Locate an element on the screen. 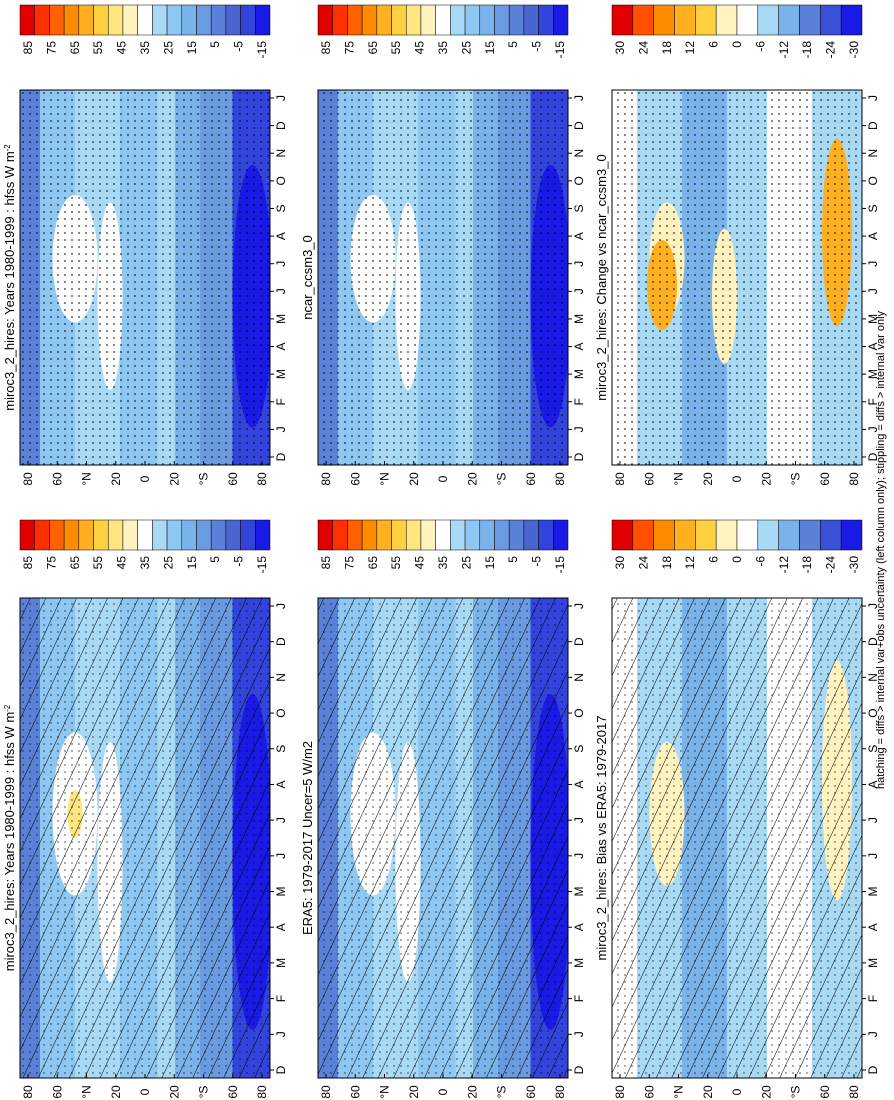  lat-tick-label: °N is located at coordinates (385, 1091).